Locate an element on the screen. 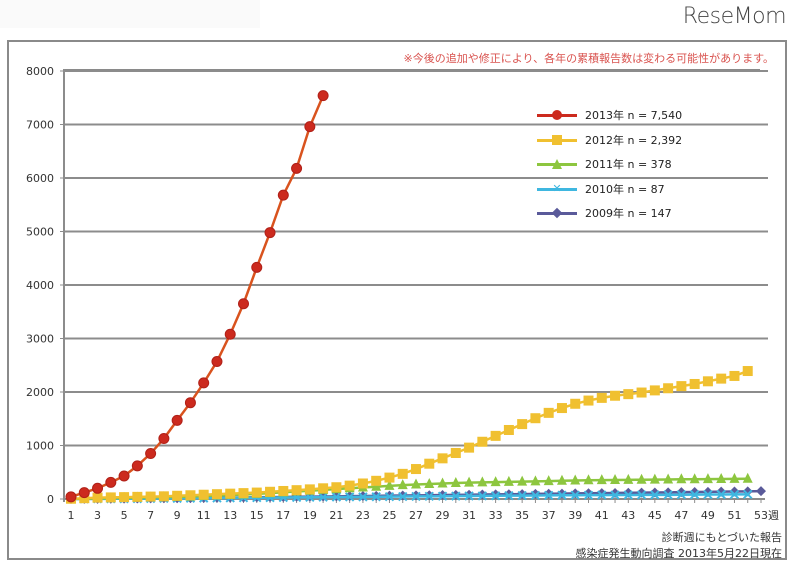  y-tick-label: 2000 is located at coordinates (40, 392).